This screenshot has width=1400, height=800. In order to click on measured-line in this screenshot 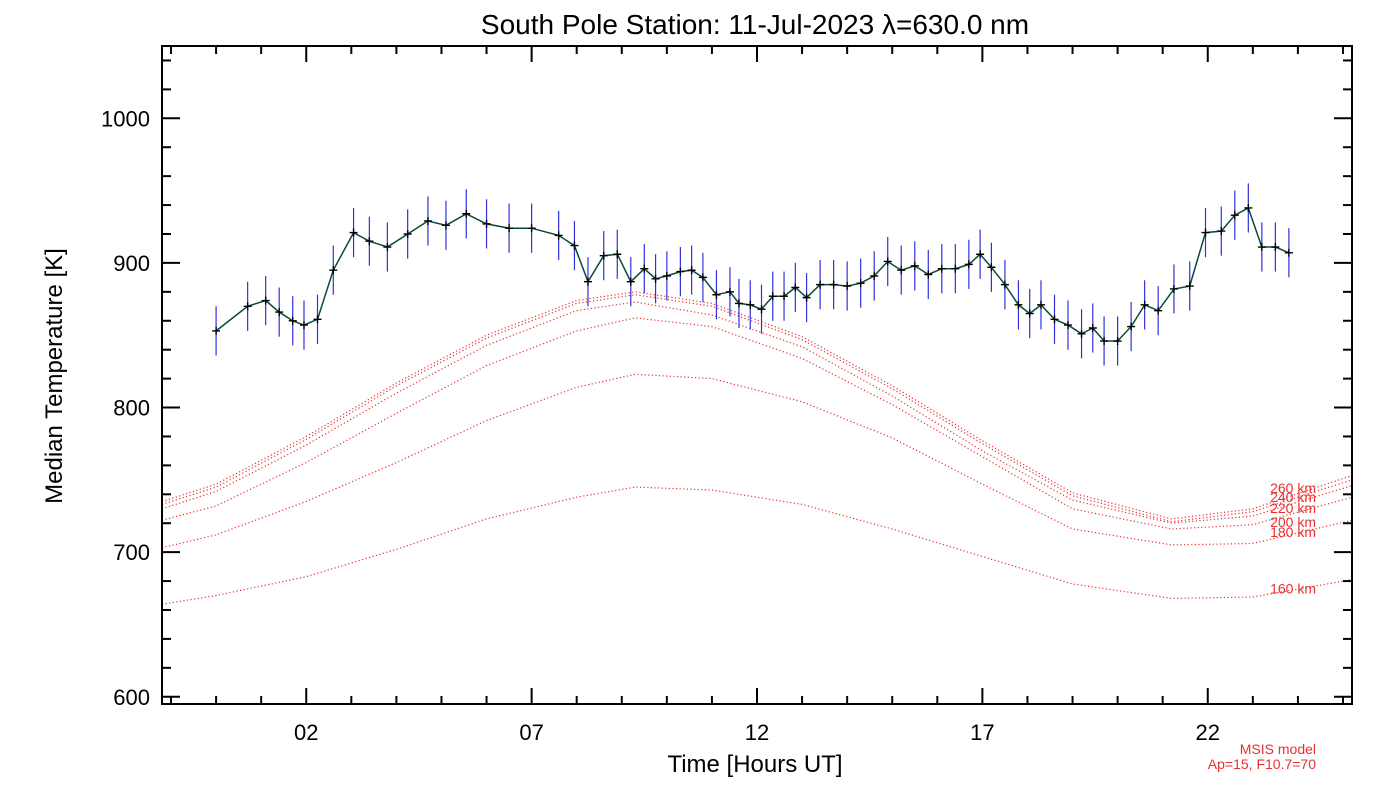, I will do `click(752, 274)`.